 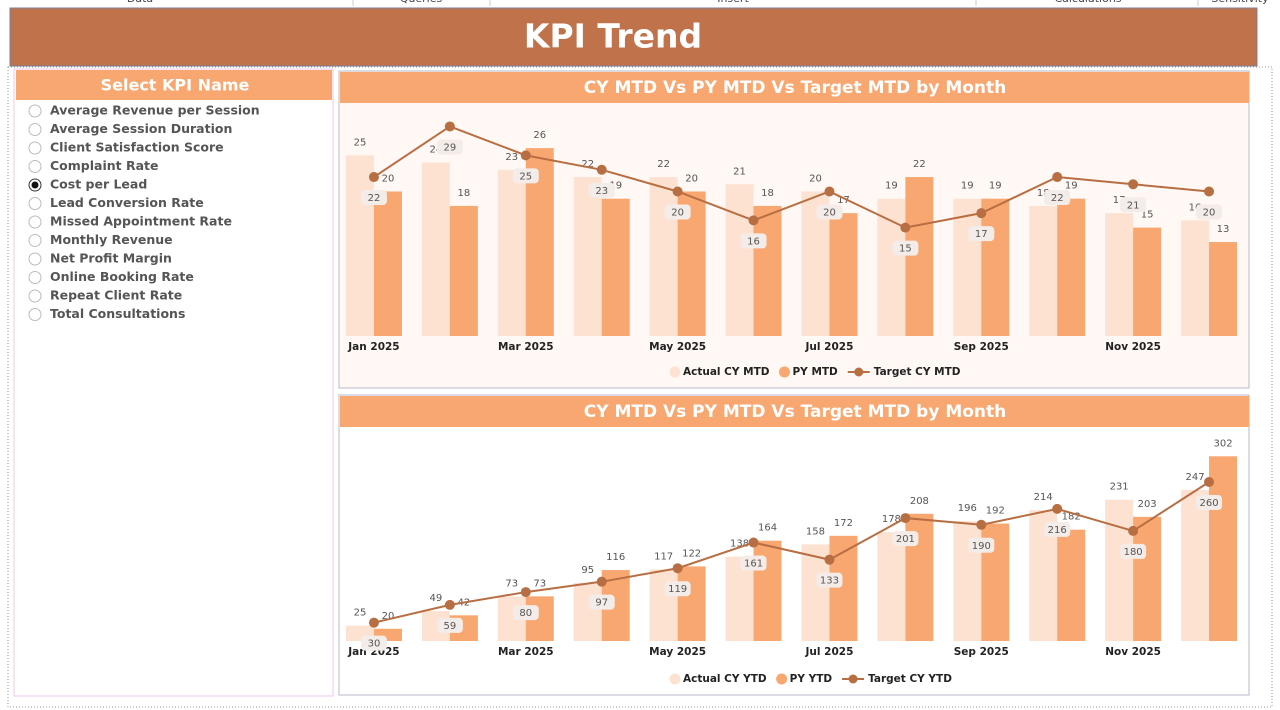 I want to click on slicer-title: Select KPI Name, so click(x=175, y=85).